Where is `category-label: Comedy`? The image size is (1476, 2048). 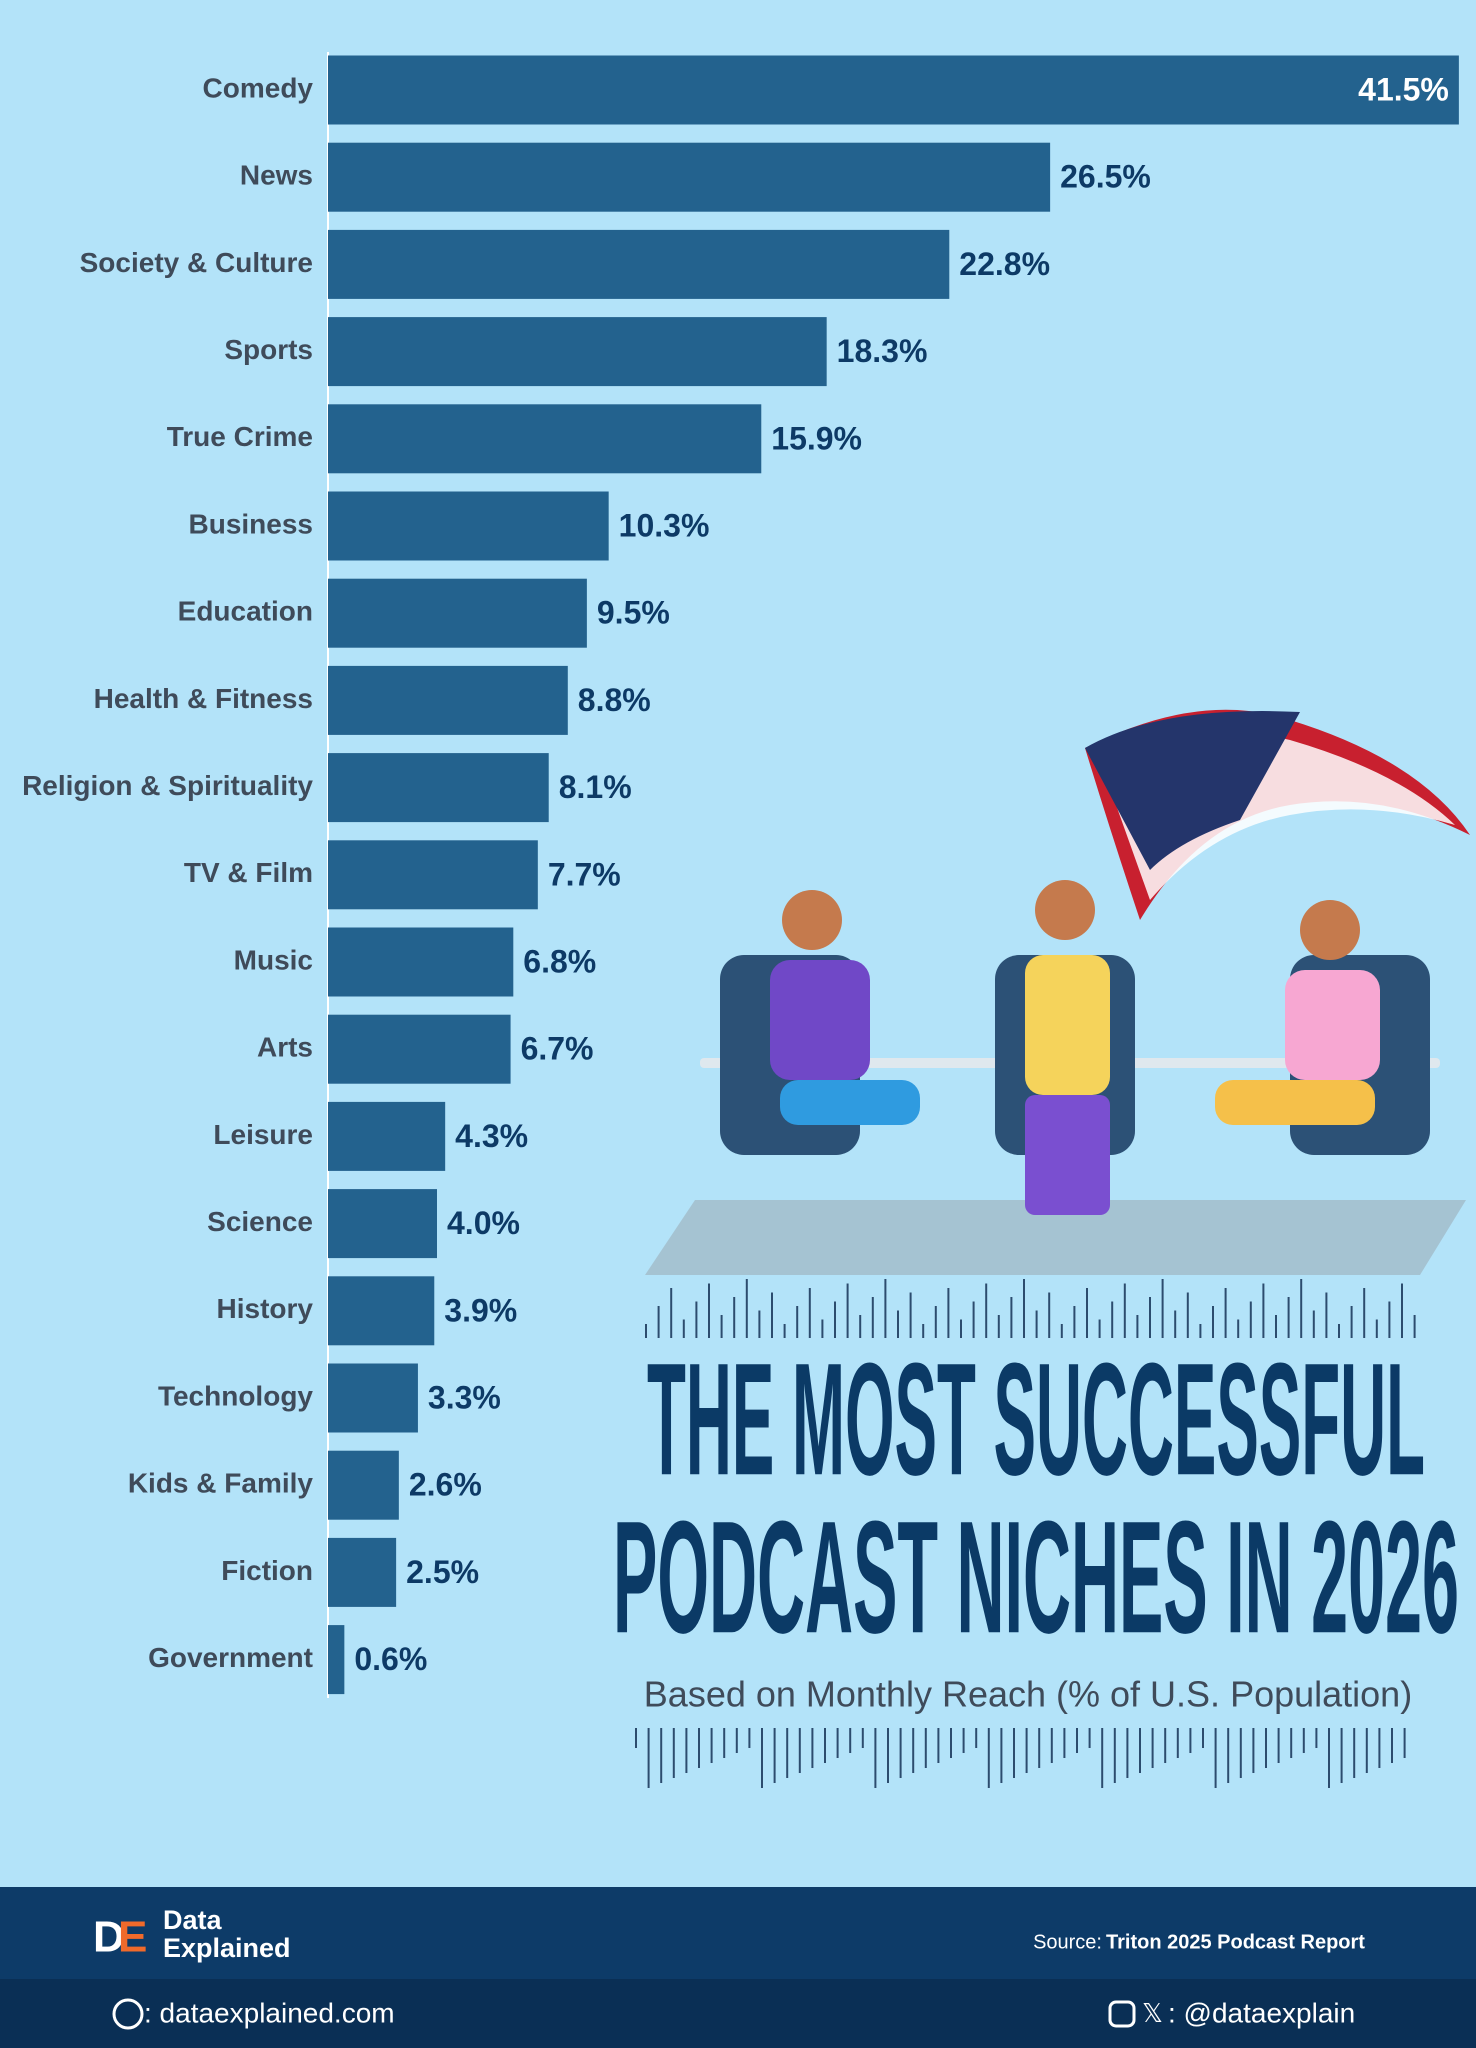 category-label: Comedy is located at coordinates (258, 87).